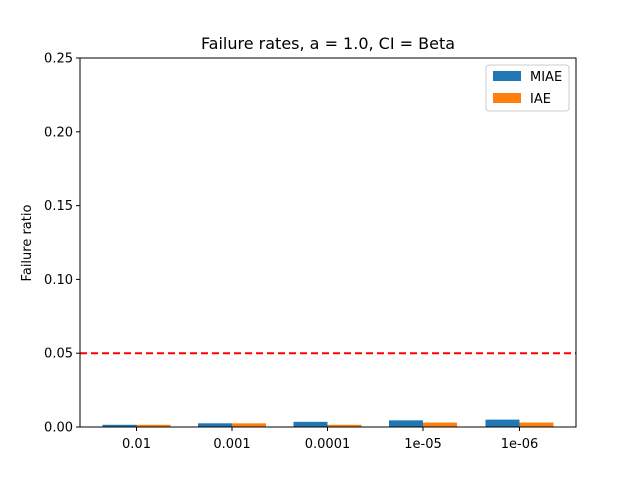 The image size is (640, 480). I want to click on y-tick-label: 0.10, so click(58, 280).